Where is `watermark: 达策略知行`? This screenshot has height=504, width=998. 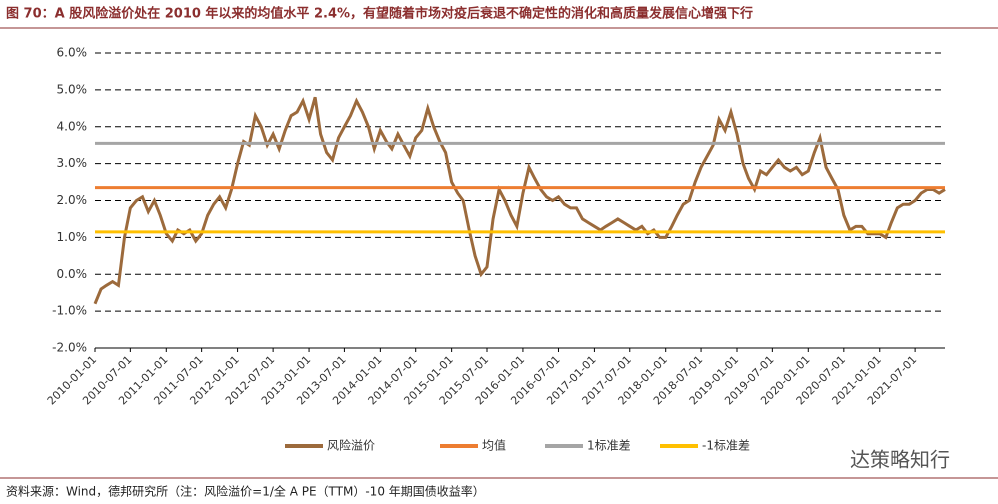
watermark: 达策略知行 is located at coordinates (900, 460).